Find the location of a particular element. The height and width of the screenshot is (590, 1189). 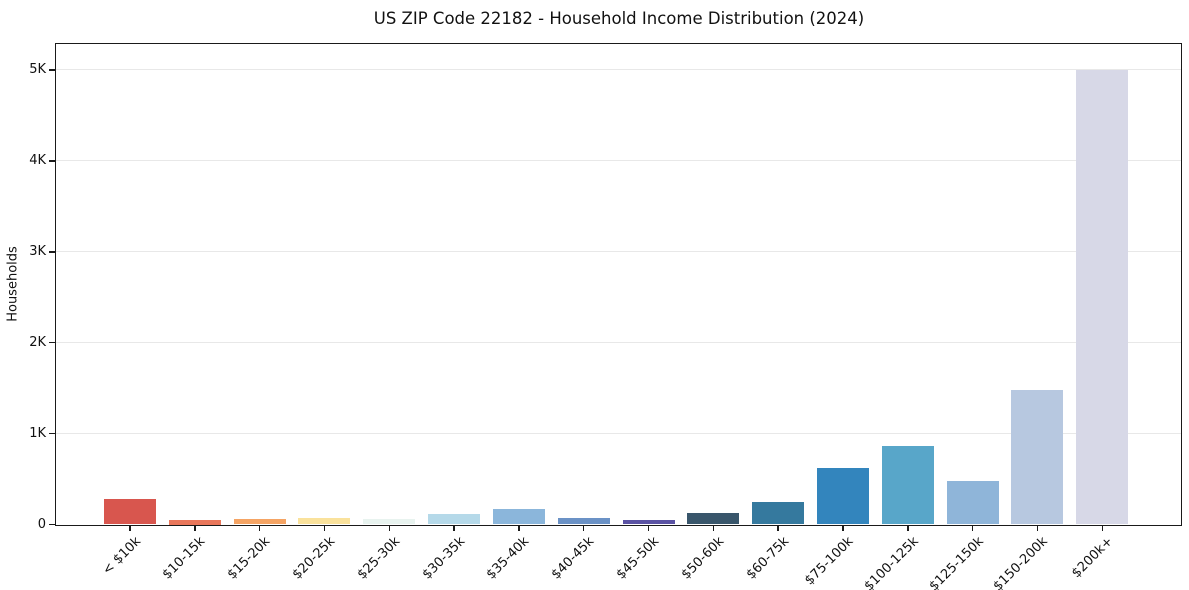

x-tick-label: $15-20k is located at coordinates (249, 558).